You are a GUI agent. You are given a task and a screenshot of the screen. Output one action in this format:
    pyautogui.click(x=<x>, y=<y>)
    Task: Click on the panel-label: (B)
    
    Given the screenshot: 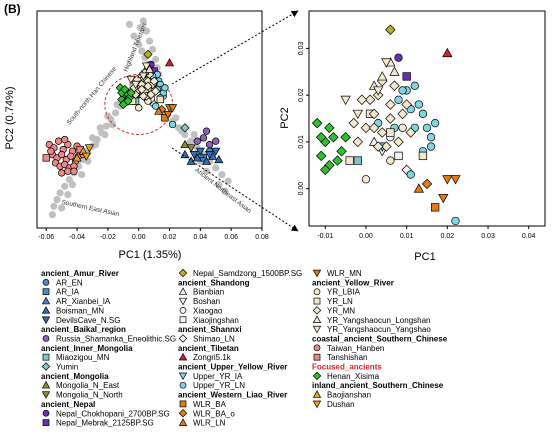 What is the action you would take?
    pyautogui.click(x=12, y=9)
    